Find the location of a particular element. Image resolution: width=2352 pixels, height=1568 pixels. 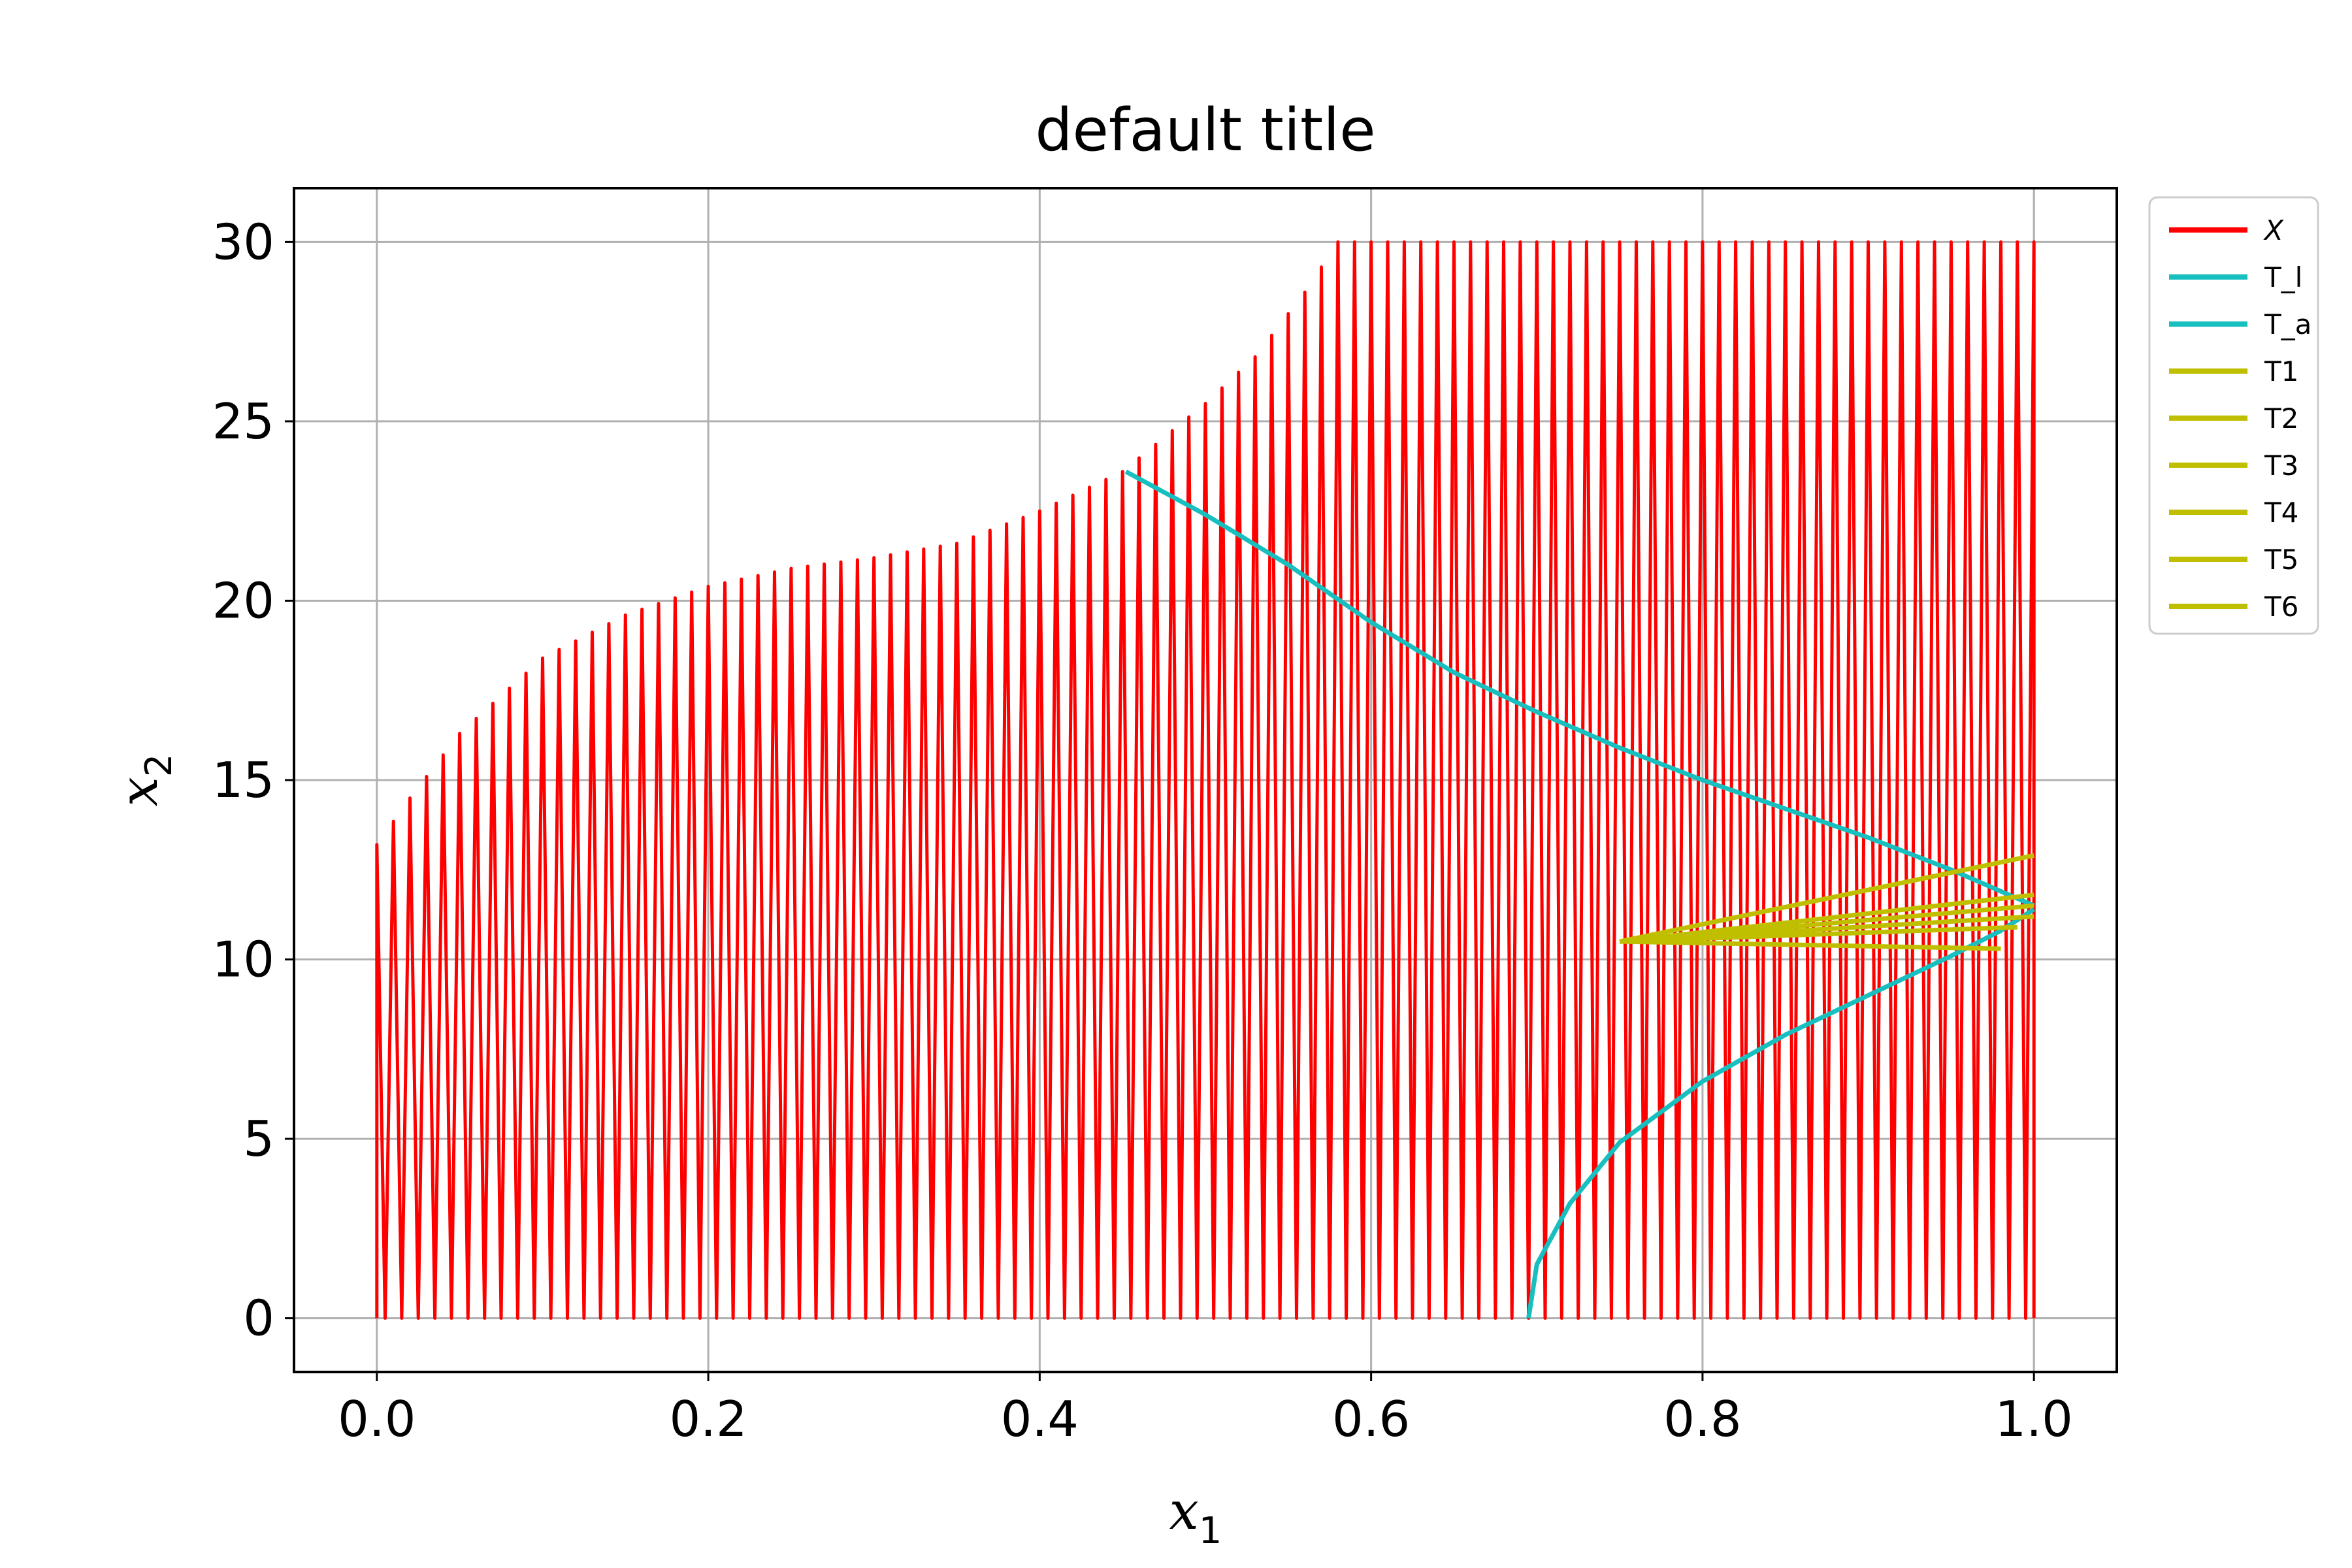

legend-label: T4 is located at coordinates (2281, 513).